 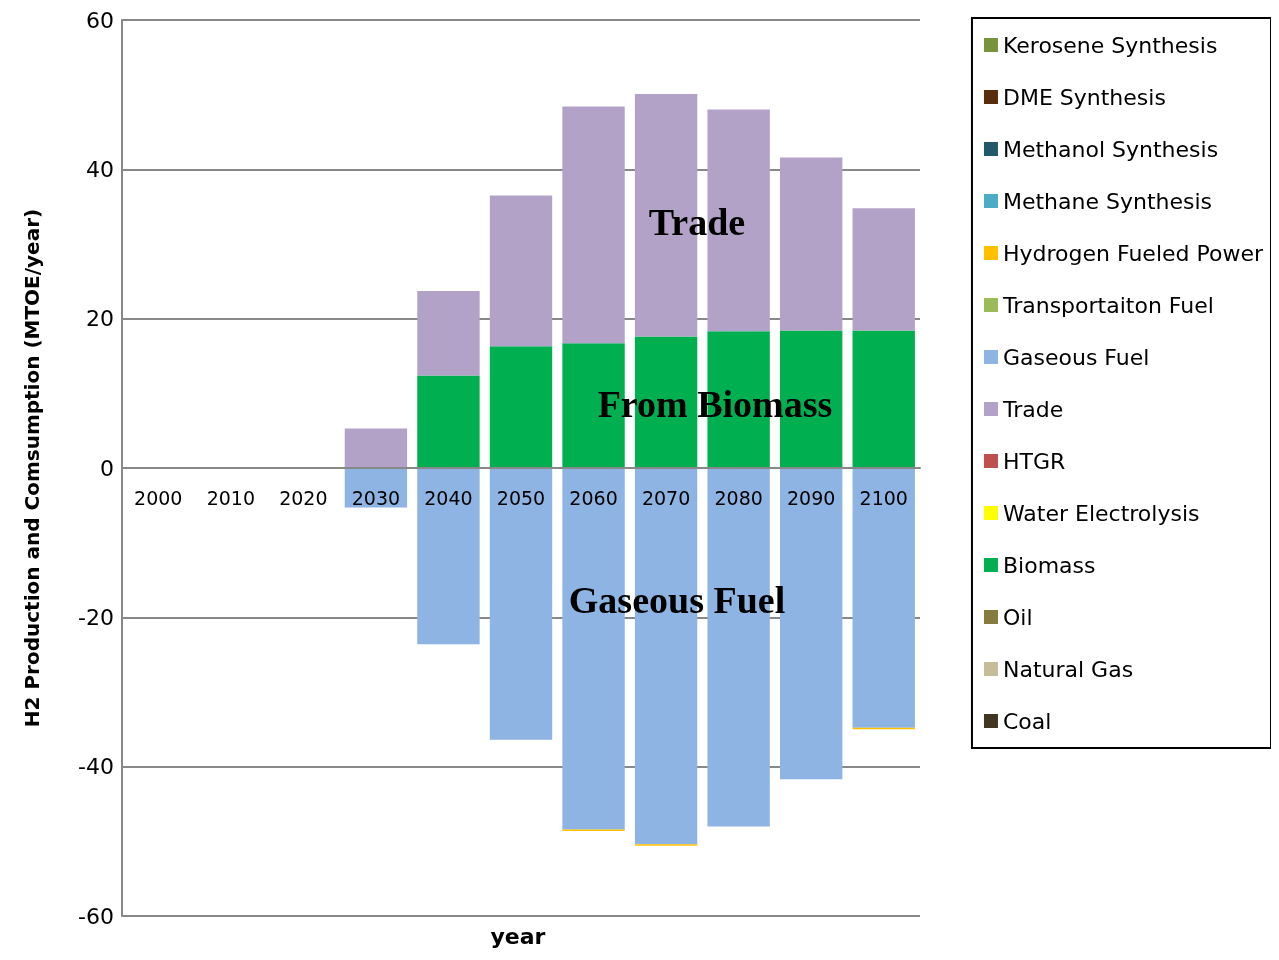 What do you see at coordinates (158, 497) in the screenshot?
I see `x-tick-label: 2000` at bounding box center [158, 497].